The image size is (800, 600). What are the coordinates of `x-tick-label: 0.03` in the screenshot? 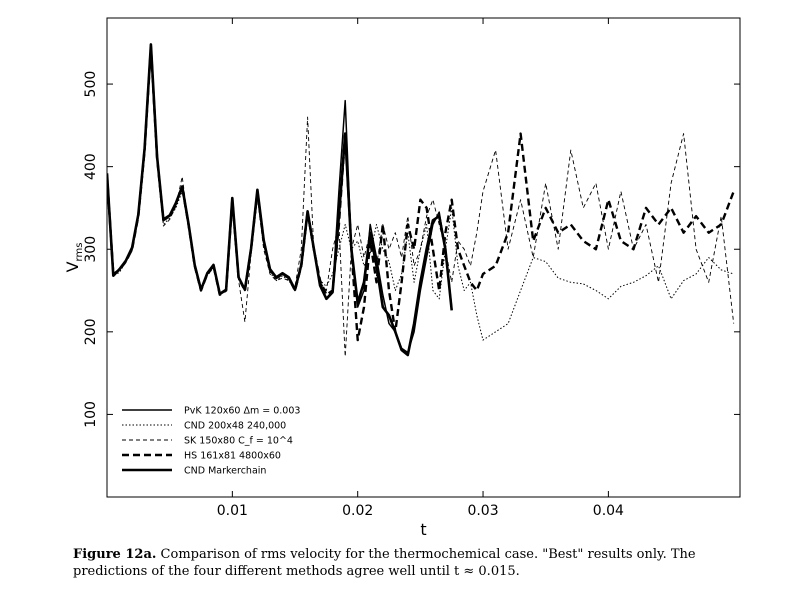 It's located at (482, 511).